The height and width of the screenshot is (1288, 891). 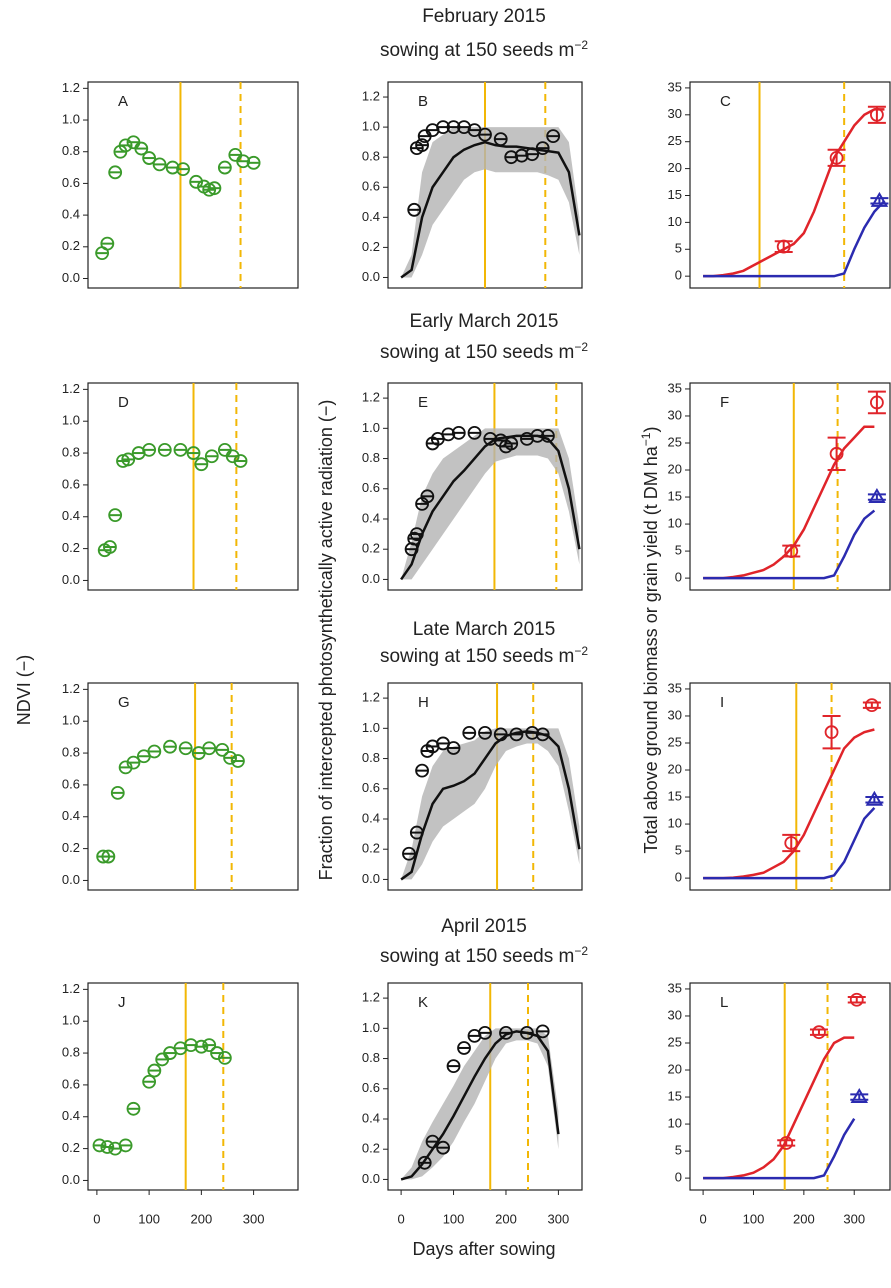 What do you see at coordinates (651, 430) in the screenshot?
I see `biomass-label-end: )` at bounding box center [651, 430].